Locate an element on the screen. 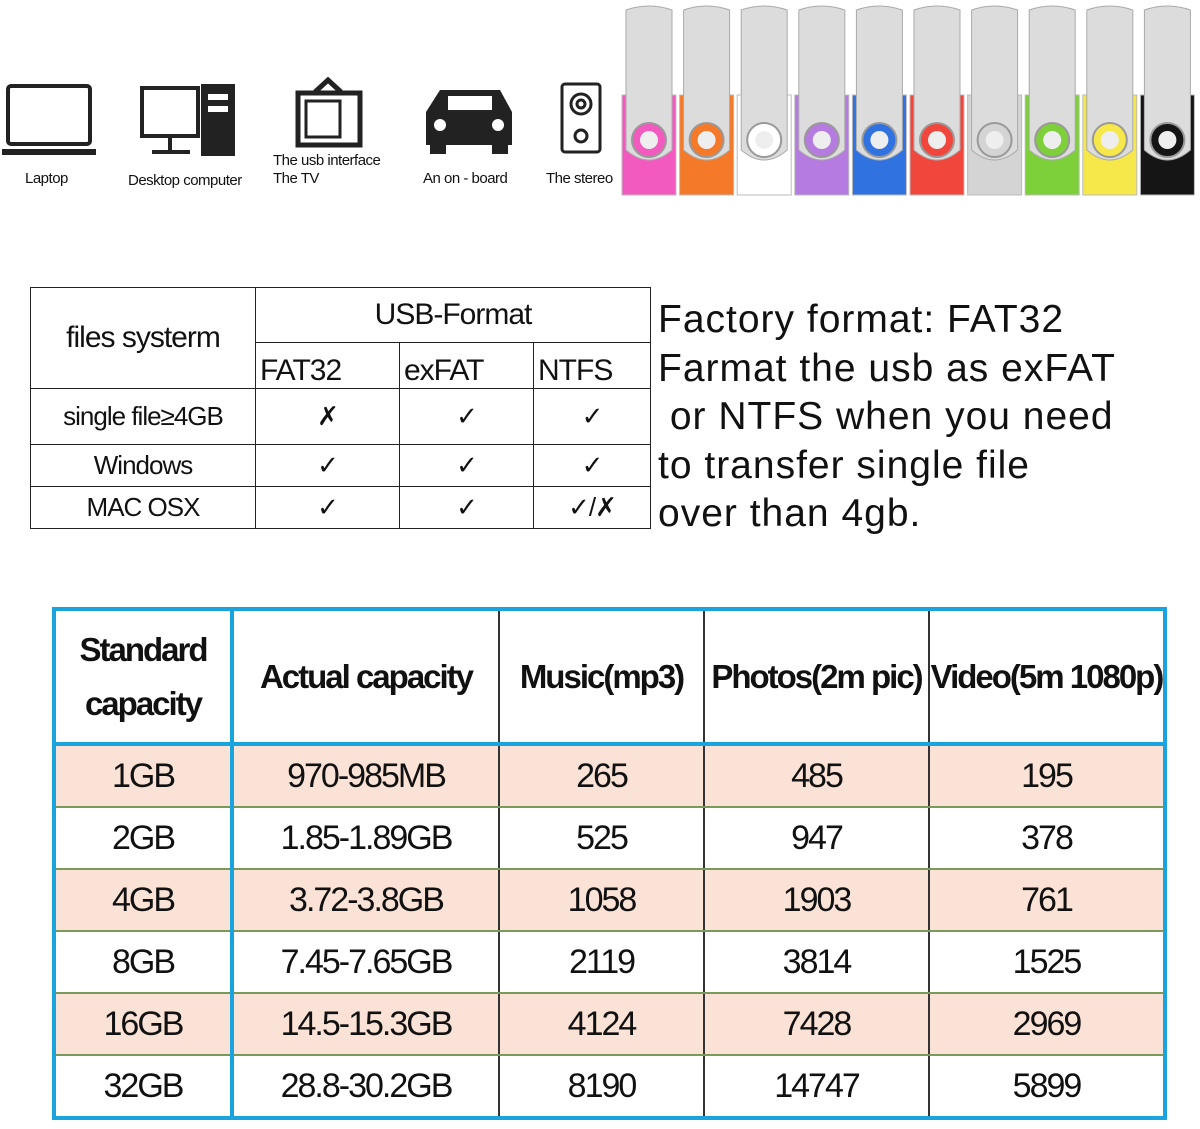 The image size is (1200, 1129). device-label-line: The stereo is located at coordinates (579, 178).